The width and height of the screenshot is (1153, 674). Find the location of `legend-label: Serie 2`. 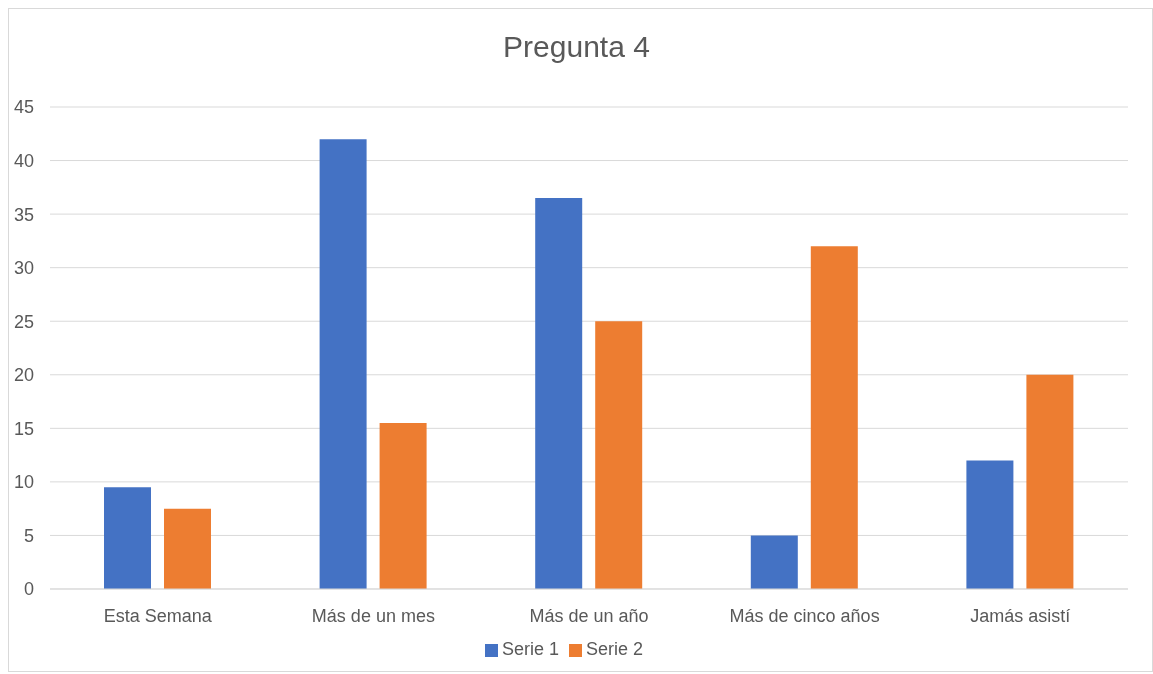

legend-label: Serie 2 is located at coordinates (615, 649).